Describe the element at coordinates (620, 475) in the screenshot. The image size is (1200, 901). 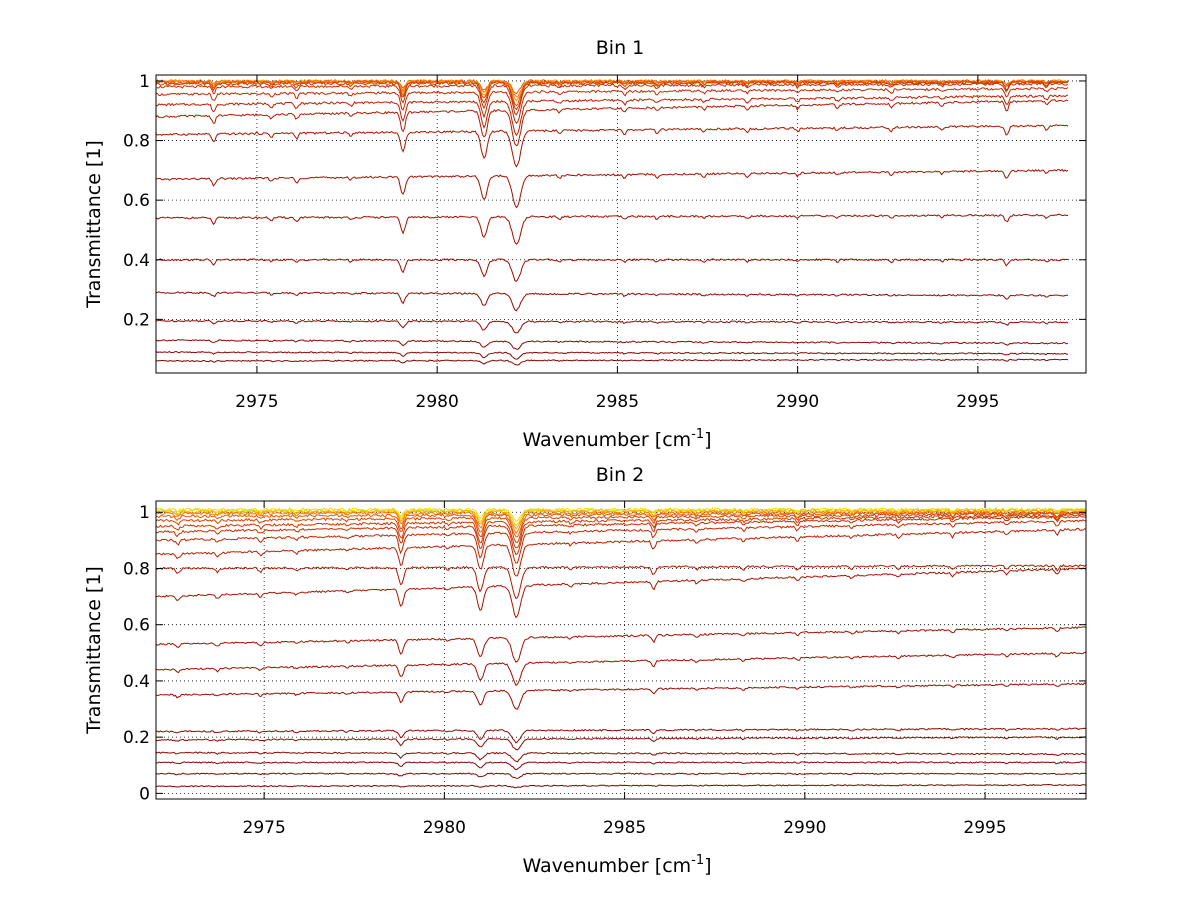
I see `chart-title: Bin 2` at that location.